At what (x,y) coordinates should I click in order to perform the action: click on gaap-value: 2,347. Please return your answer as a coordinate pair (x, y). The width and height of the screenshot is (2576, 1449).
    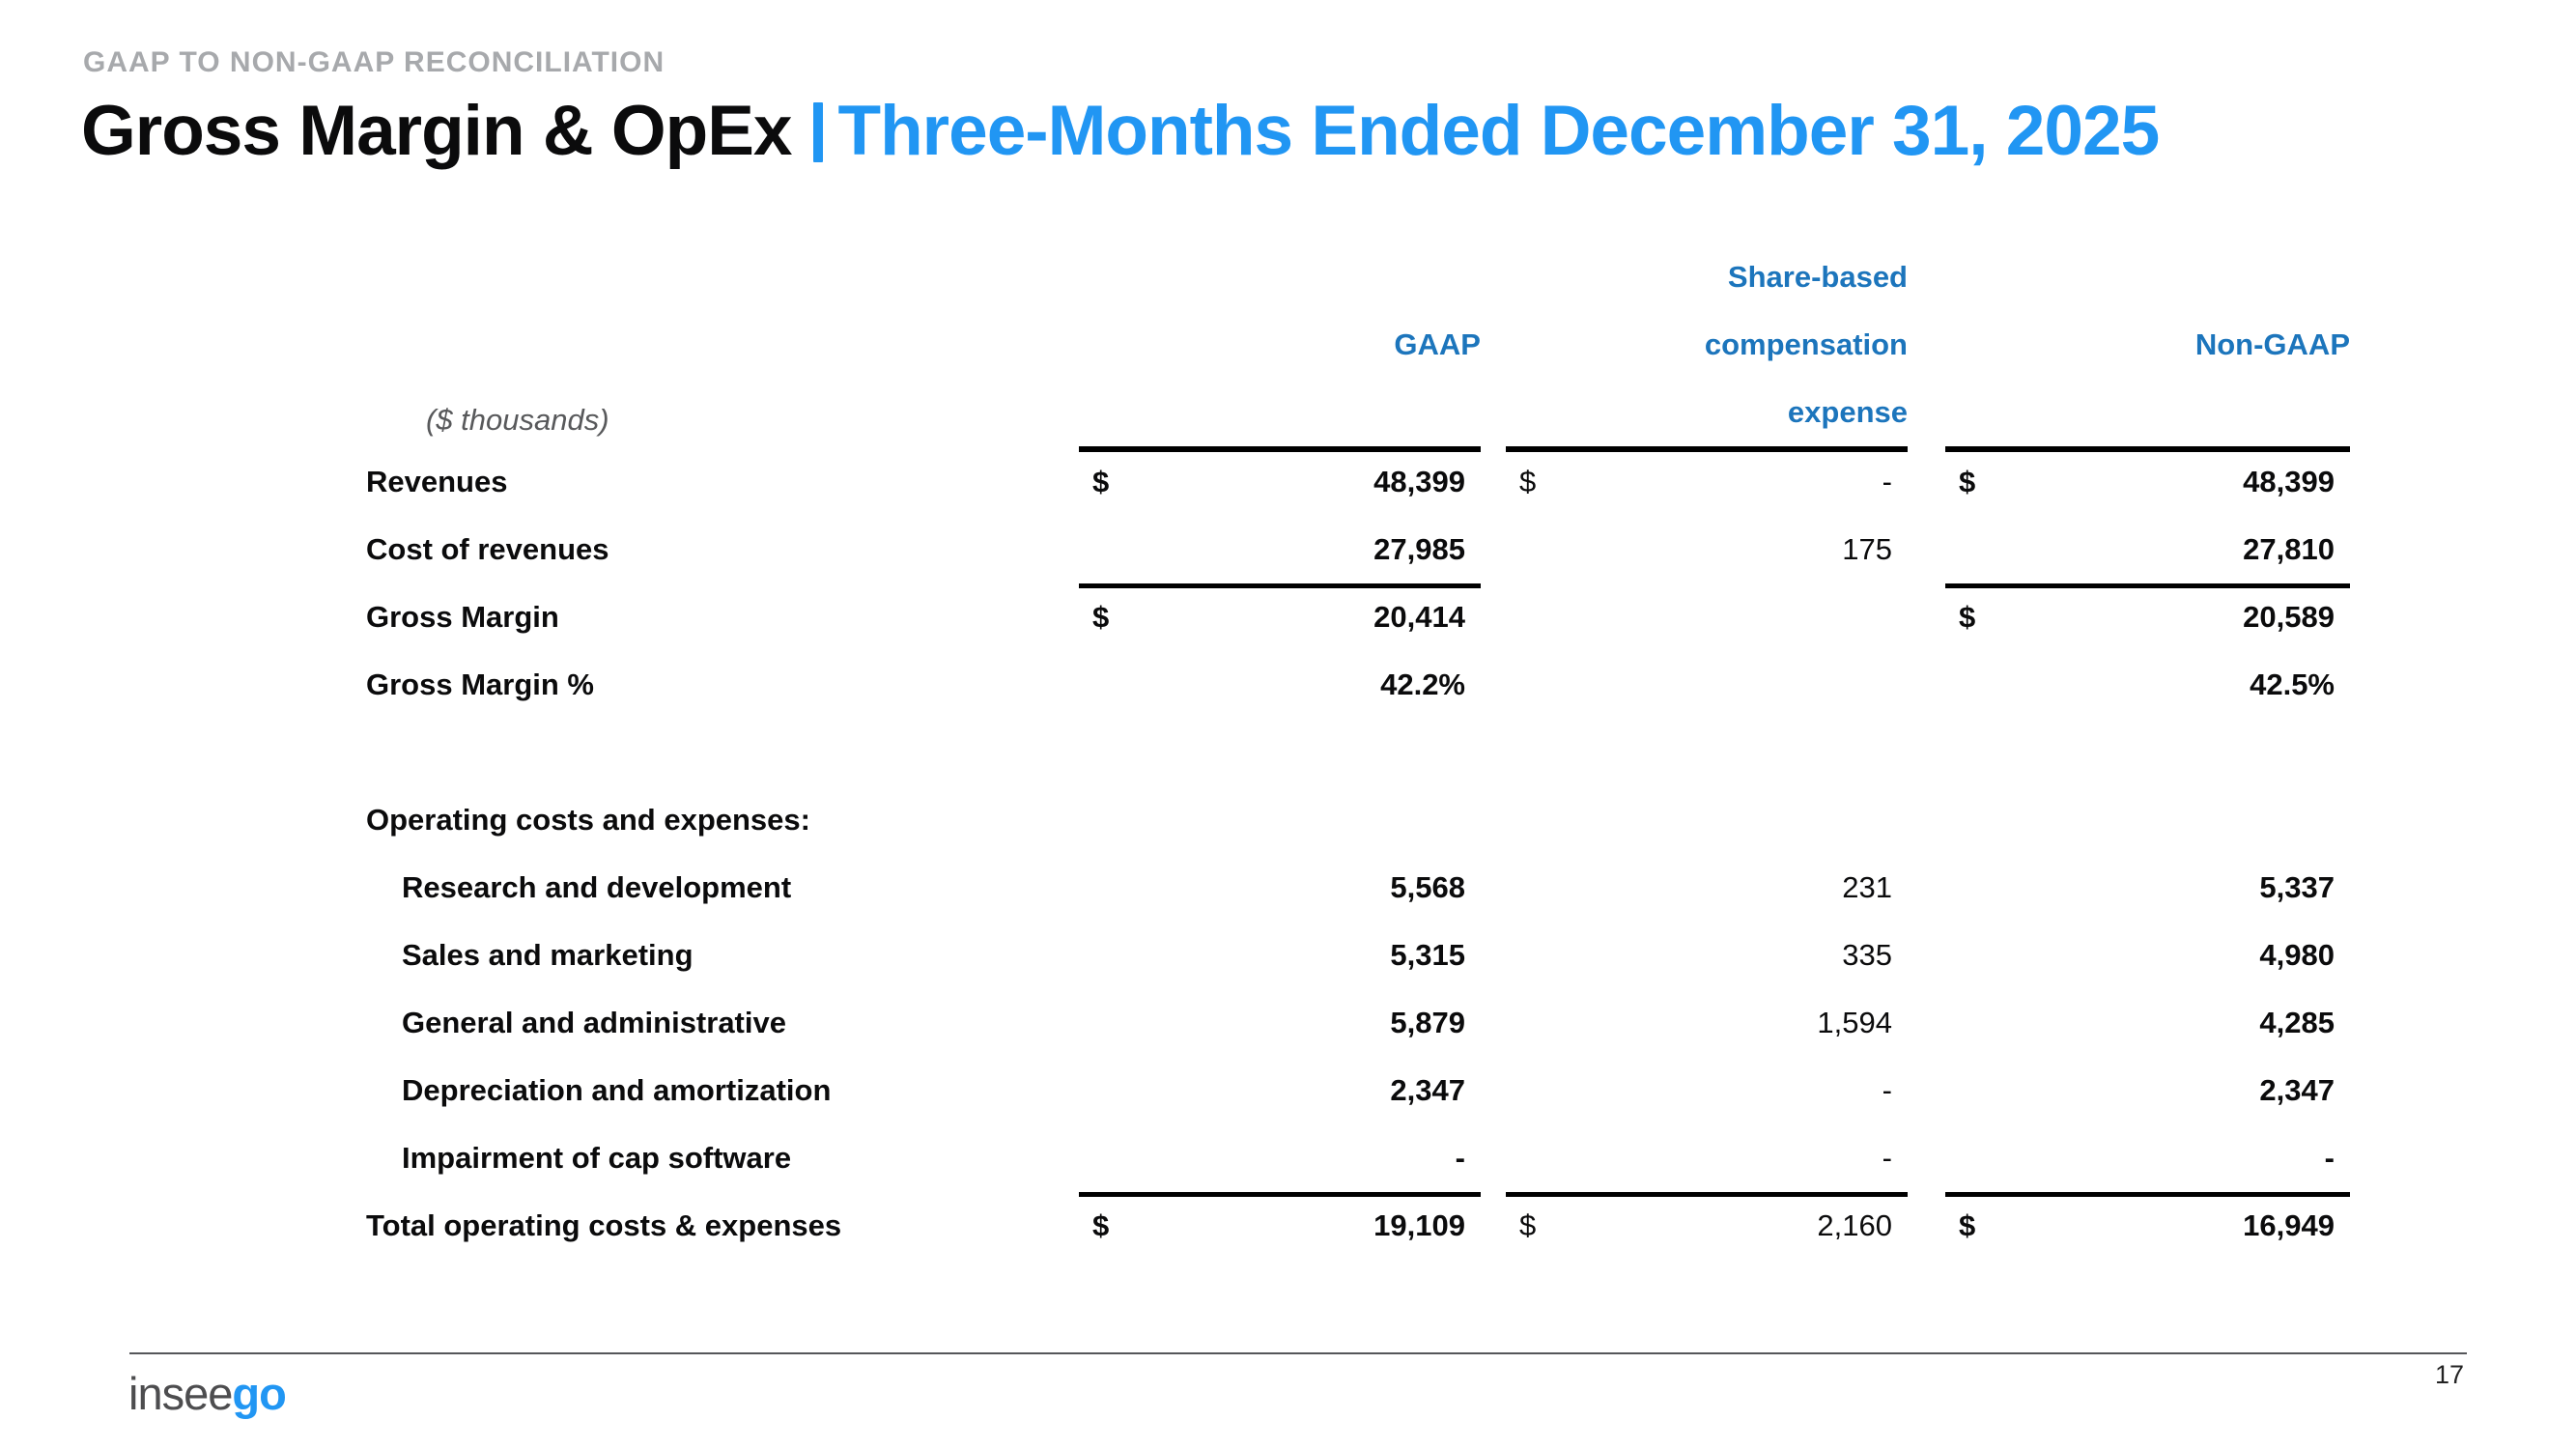
    Looking at the image, I should click on (1427, 1090).